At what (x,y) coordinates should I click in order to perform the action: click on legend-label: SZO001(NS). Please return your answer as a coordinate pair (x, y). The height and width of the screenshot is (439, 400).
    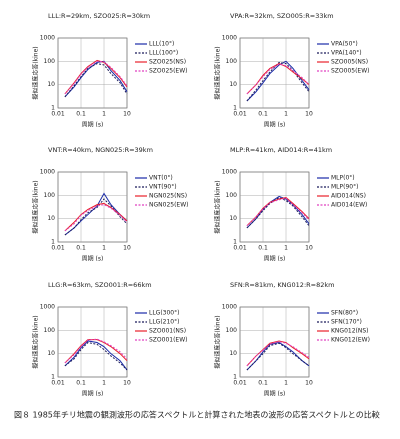
    Looking at the image, I should click on (167, 331).